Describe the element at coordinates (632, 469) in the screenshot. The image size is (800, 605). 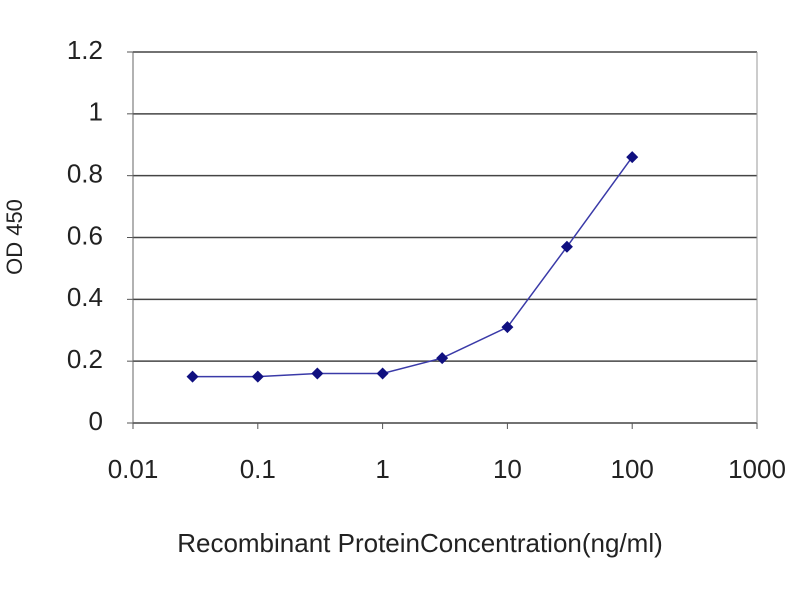
I see `x-tick-label: 100` at that location.